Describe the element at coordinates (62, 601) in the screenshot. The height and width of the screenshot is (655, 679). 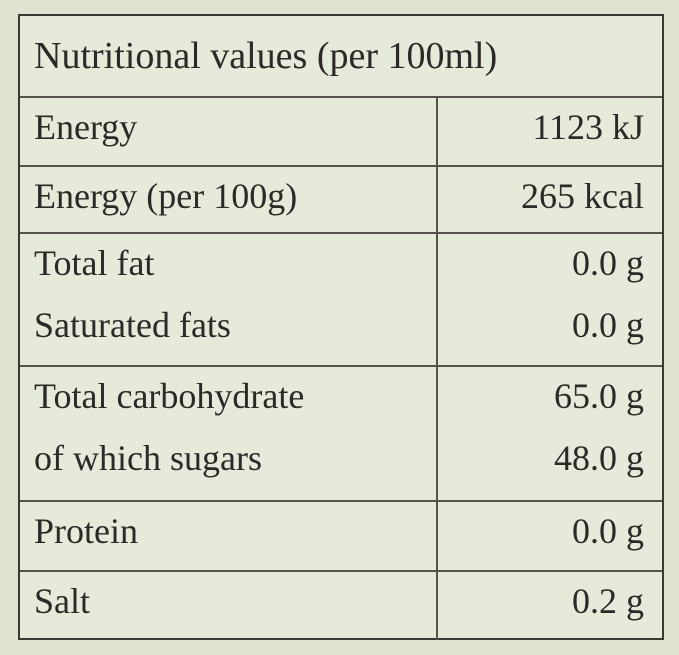
I see `nutrient-label: Salt` at that location.